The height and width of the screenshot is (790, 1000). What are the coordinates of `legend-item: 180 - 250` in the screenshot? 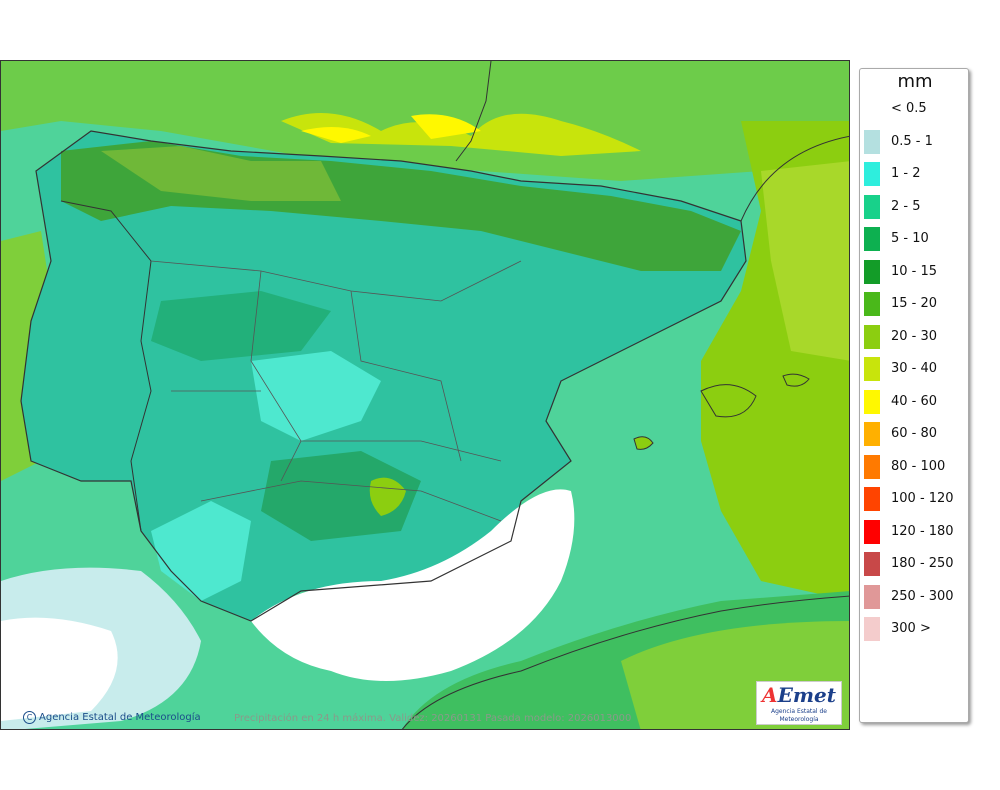 It's located at (916, 564).